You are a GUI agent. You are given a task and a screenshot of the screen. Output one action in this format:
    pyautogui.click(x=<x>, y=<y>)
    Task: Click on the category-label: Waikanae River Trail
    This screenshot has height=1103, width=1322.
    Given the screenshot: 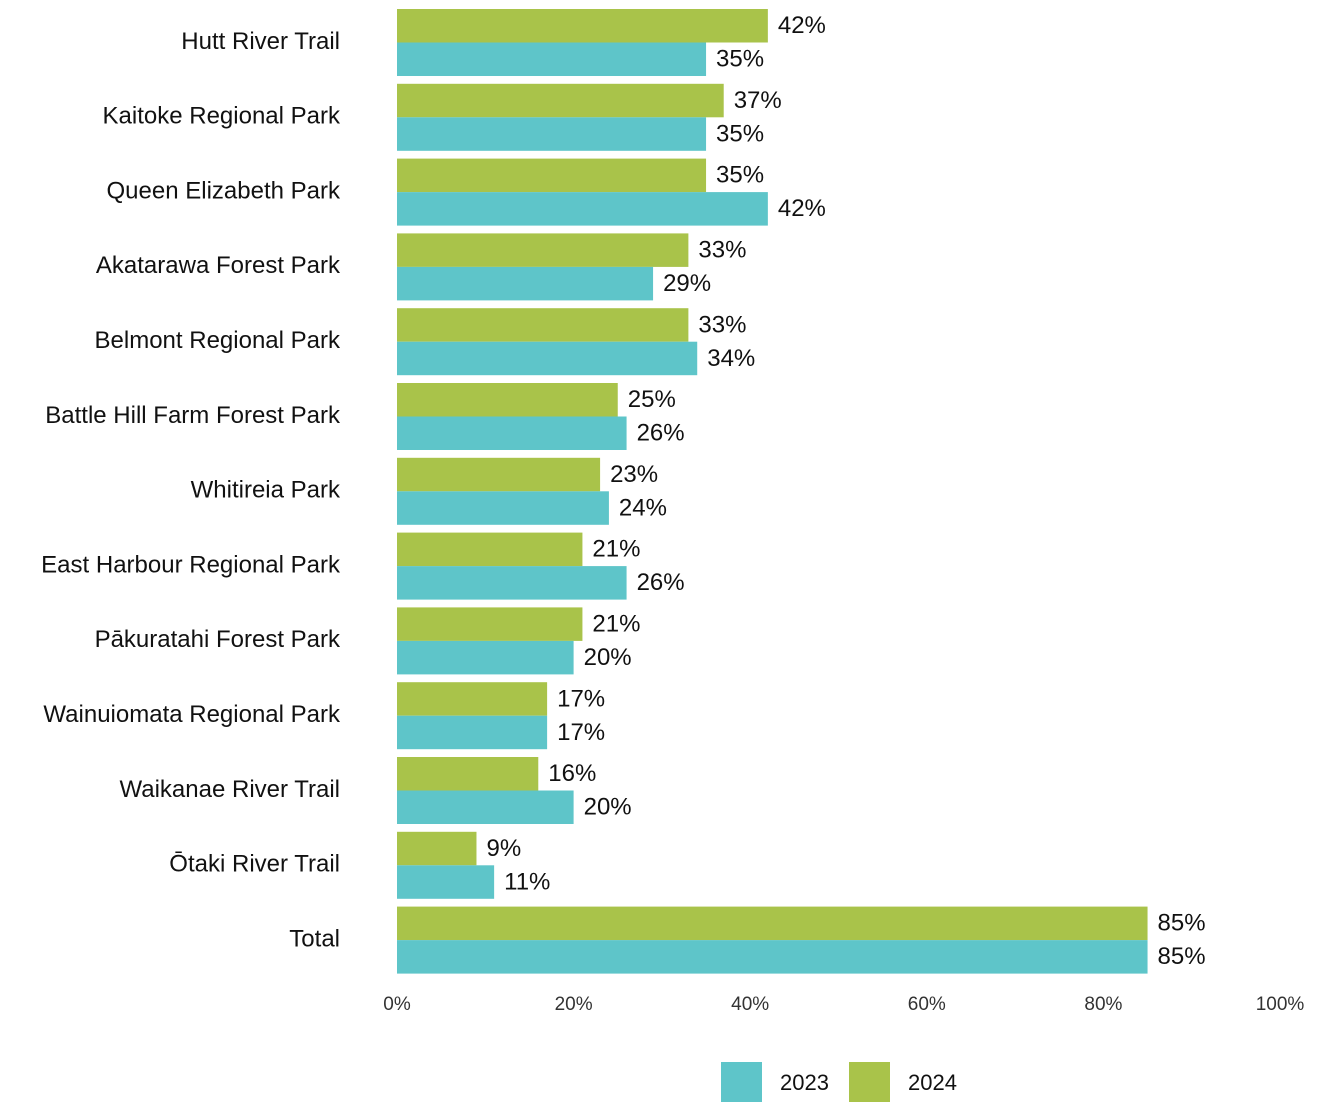 What is the action you would take?
    pyautogui.click(x=229, y=789)
    